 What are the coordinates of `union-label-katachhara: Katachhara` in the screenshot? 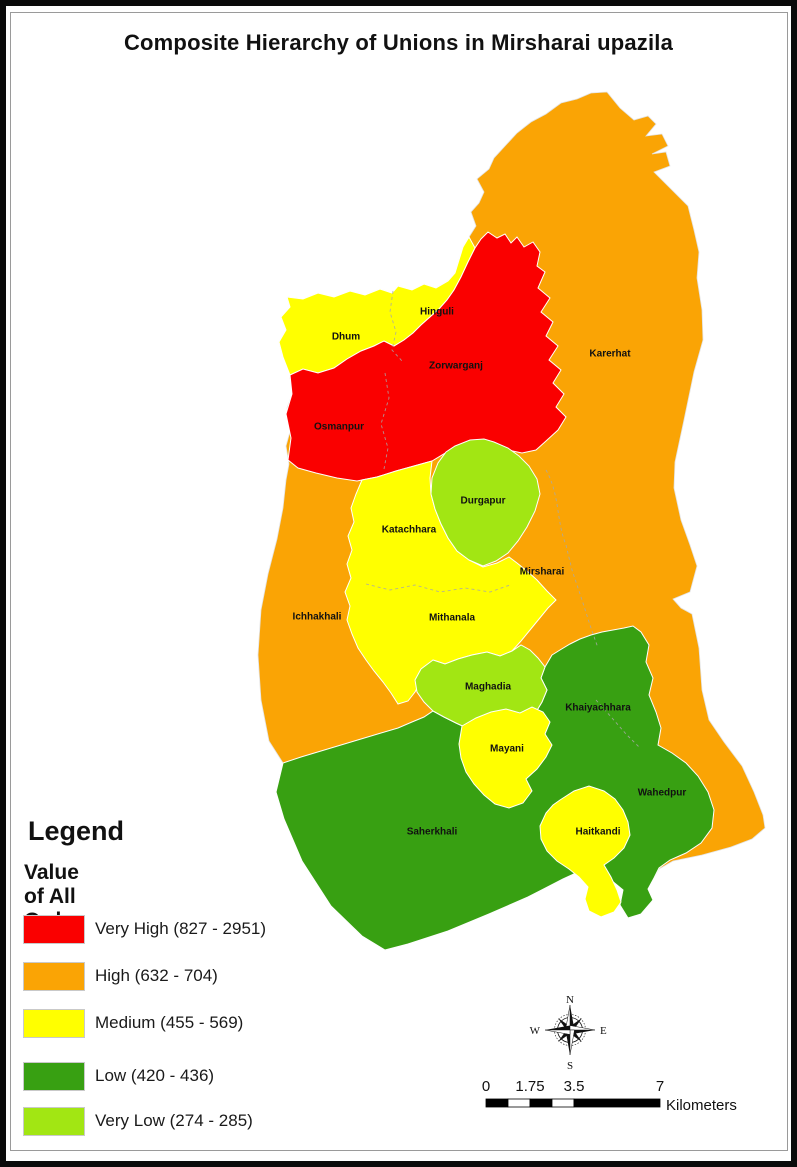 It's located at (409, 530).